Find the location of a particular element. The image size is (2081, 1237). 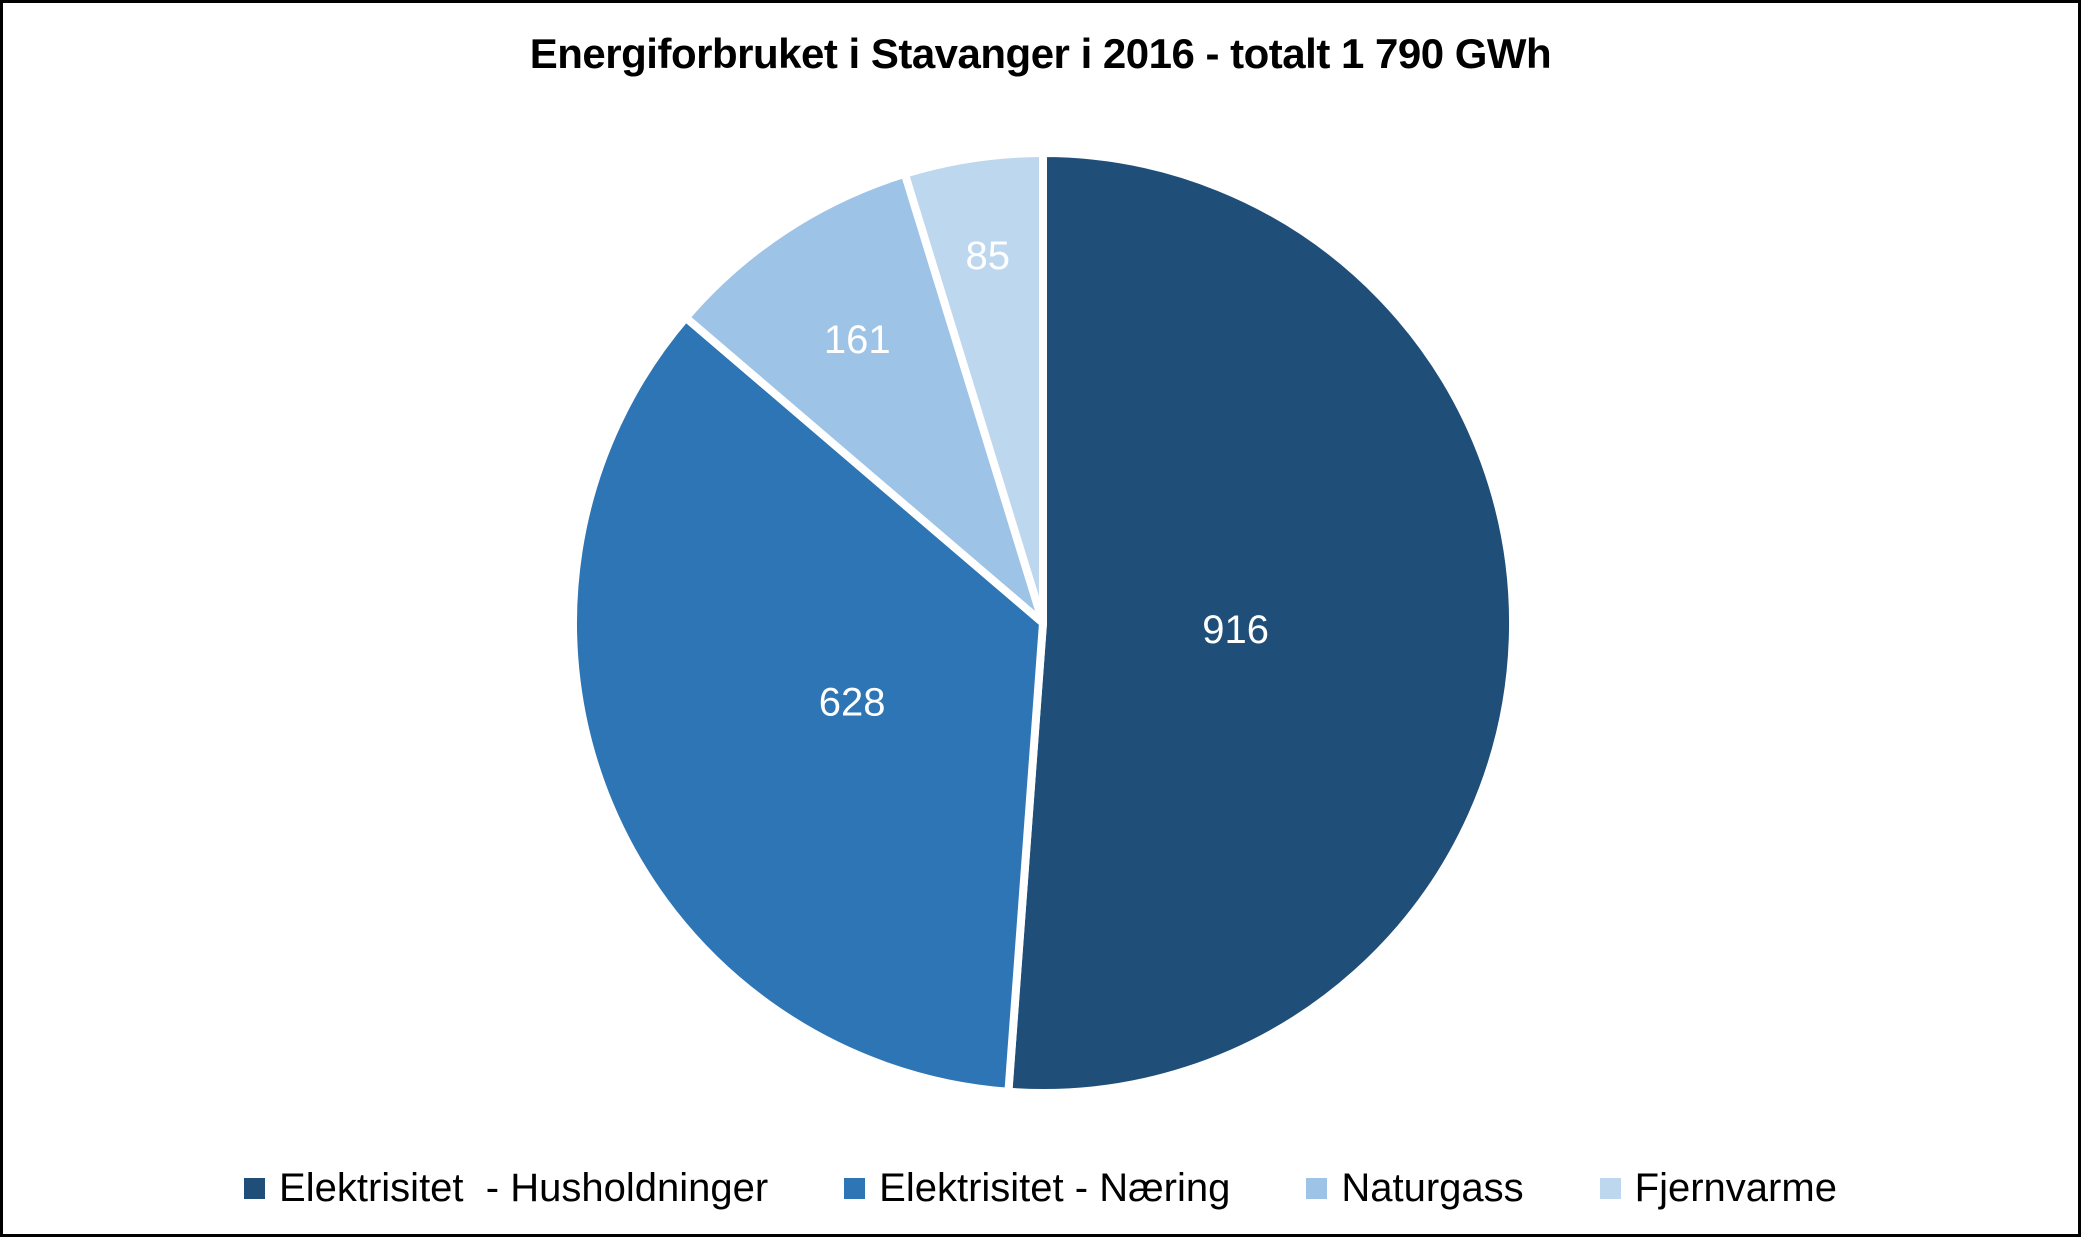

slice-value-label-2: 161 is located at coordinates (857, 340).